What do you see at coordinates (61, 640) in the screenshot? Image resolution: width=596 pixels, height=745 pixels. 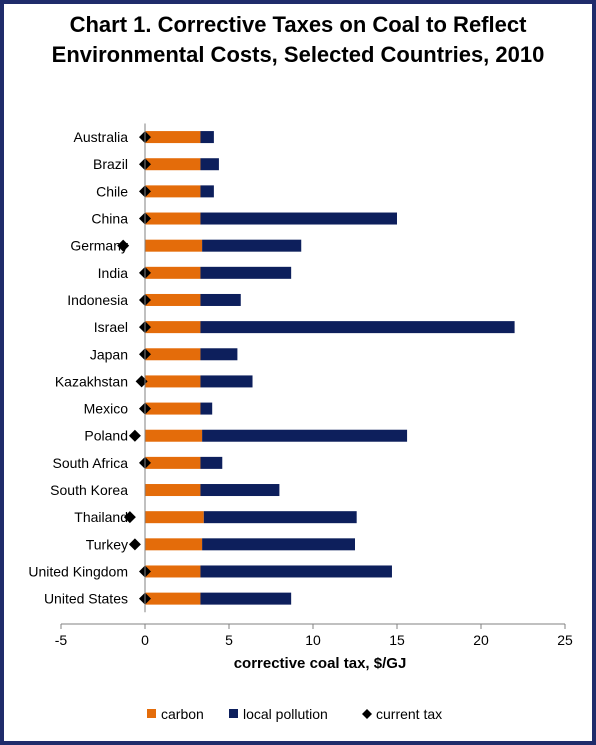 I see `x-tick-label: -5` at bounding box center [61, 640].